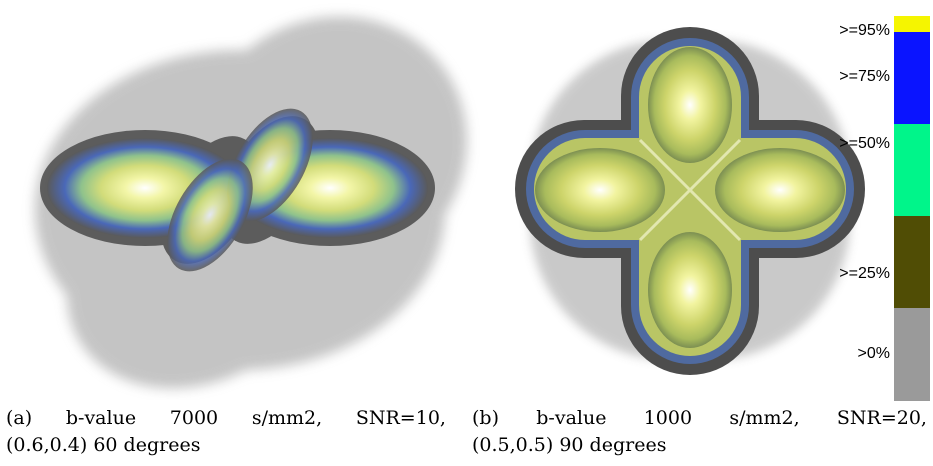 Image resolution: width=933 pixels, height=466 pixels. Describe the element at coordinates (569, 445) in the screenshot. I see `caption-b-line2: (0.5,0.5) 90 degrees` at that location.